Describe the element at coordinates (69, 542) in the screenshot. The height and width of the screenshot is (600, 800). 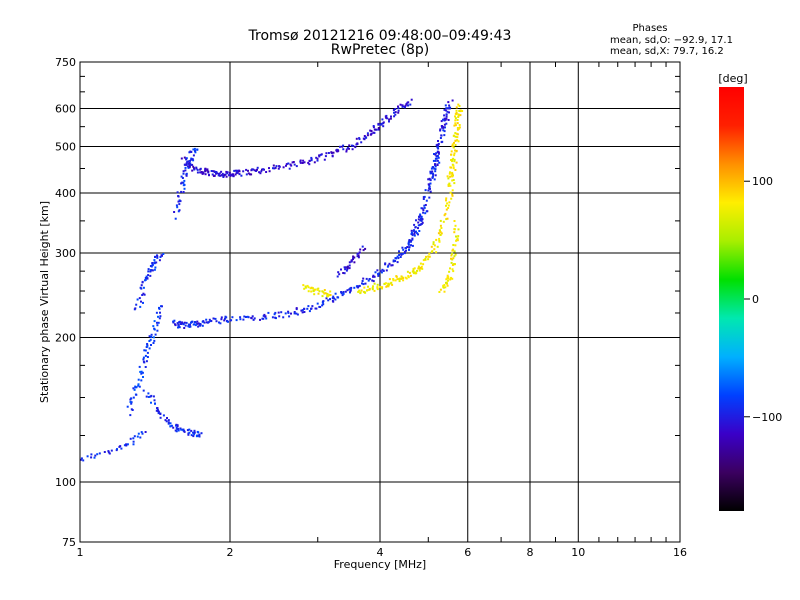
I see `y-tick-label: 75` at that location.